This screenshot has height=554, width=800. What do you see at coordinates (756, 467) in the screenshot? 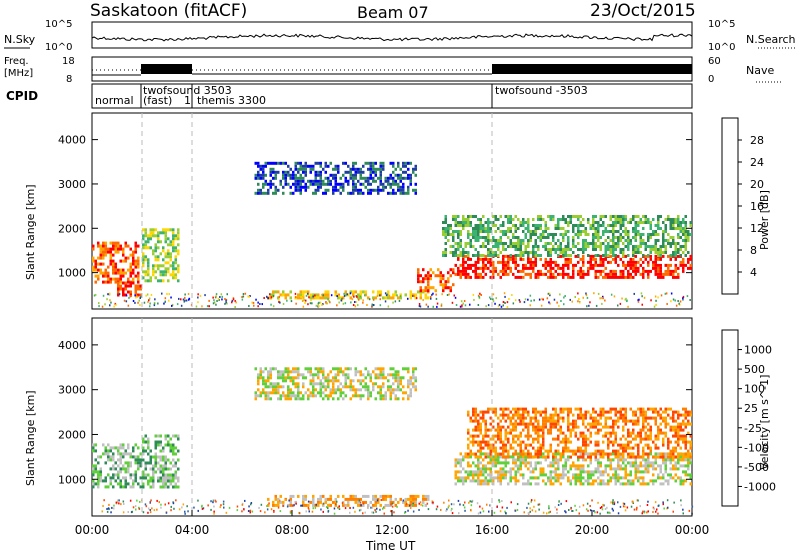
I see `velocity-colorbar-tick: -500` at bounding box center [756, 467].